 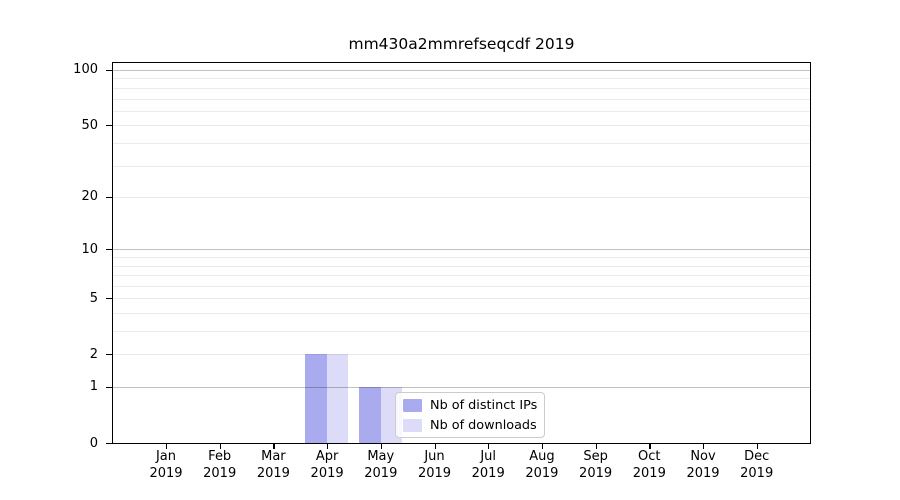 I want to click on x-tick-label-oct: Oct 2019, so click(x=649, y=465).